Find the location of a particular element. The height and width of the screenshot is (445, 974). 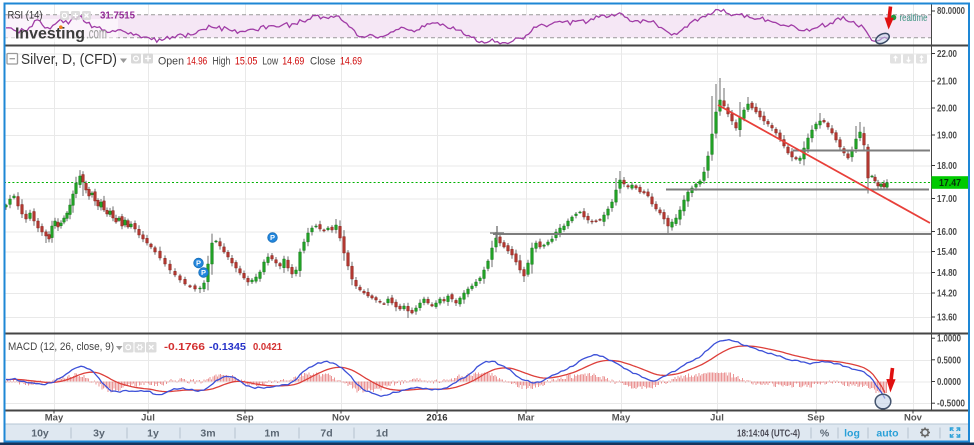

svg-text: 22.00 is located at coordinates (947, 54).